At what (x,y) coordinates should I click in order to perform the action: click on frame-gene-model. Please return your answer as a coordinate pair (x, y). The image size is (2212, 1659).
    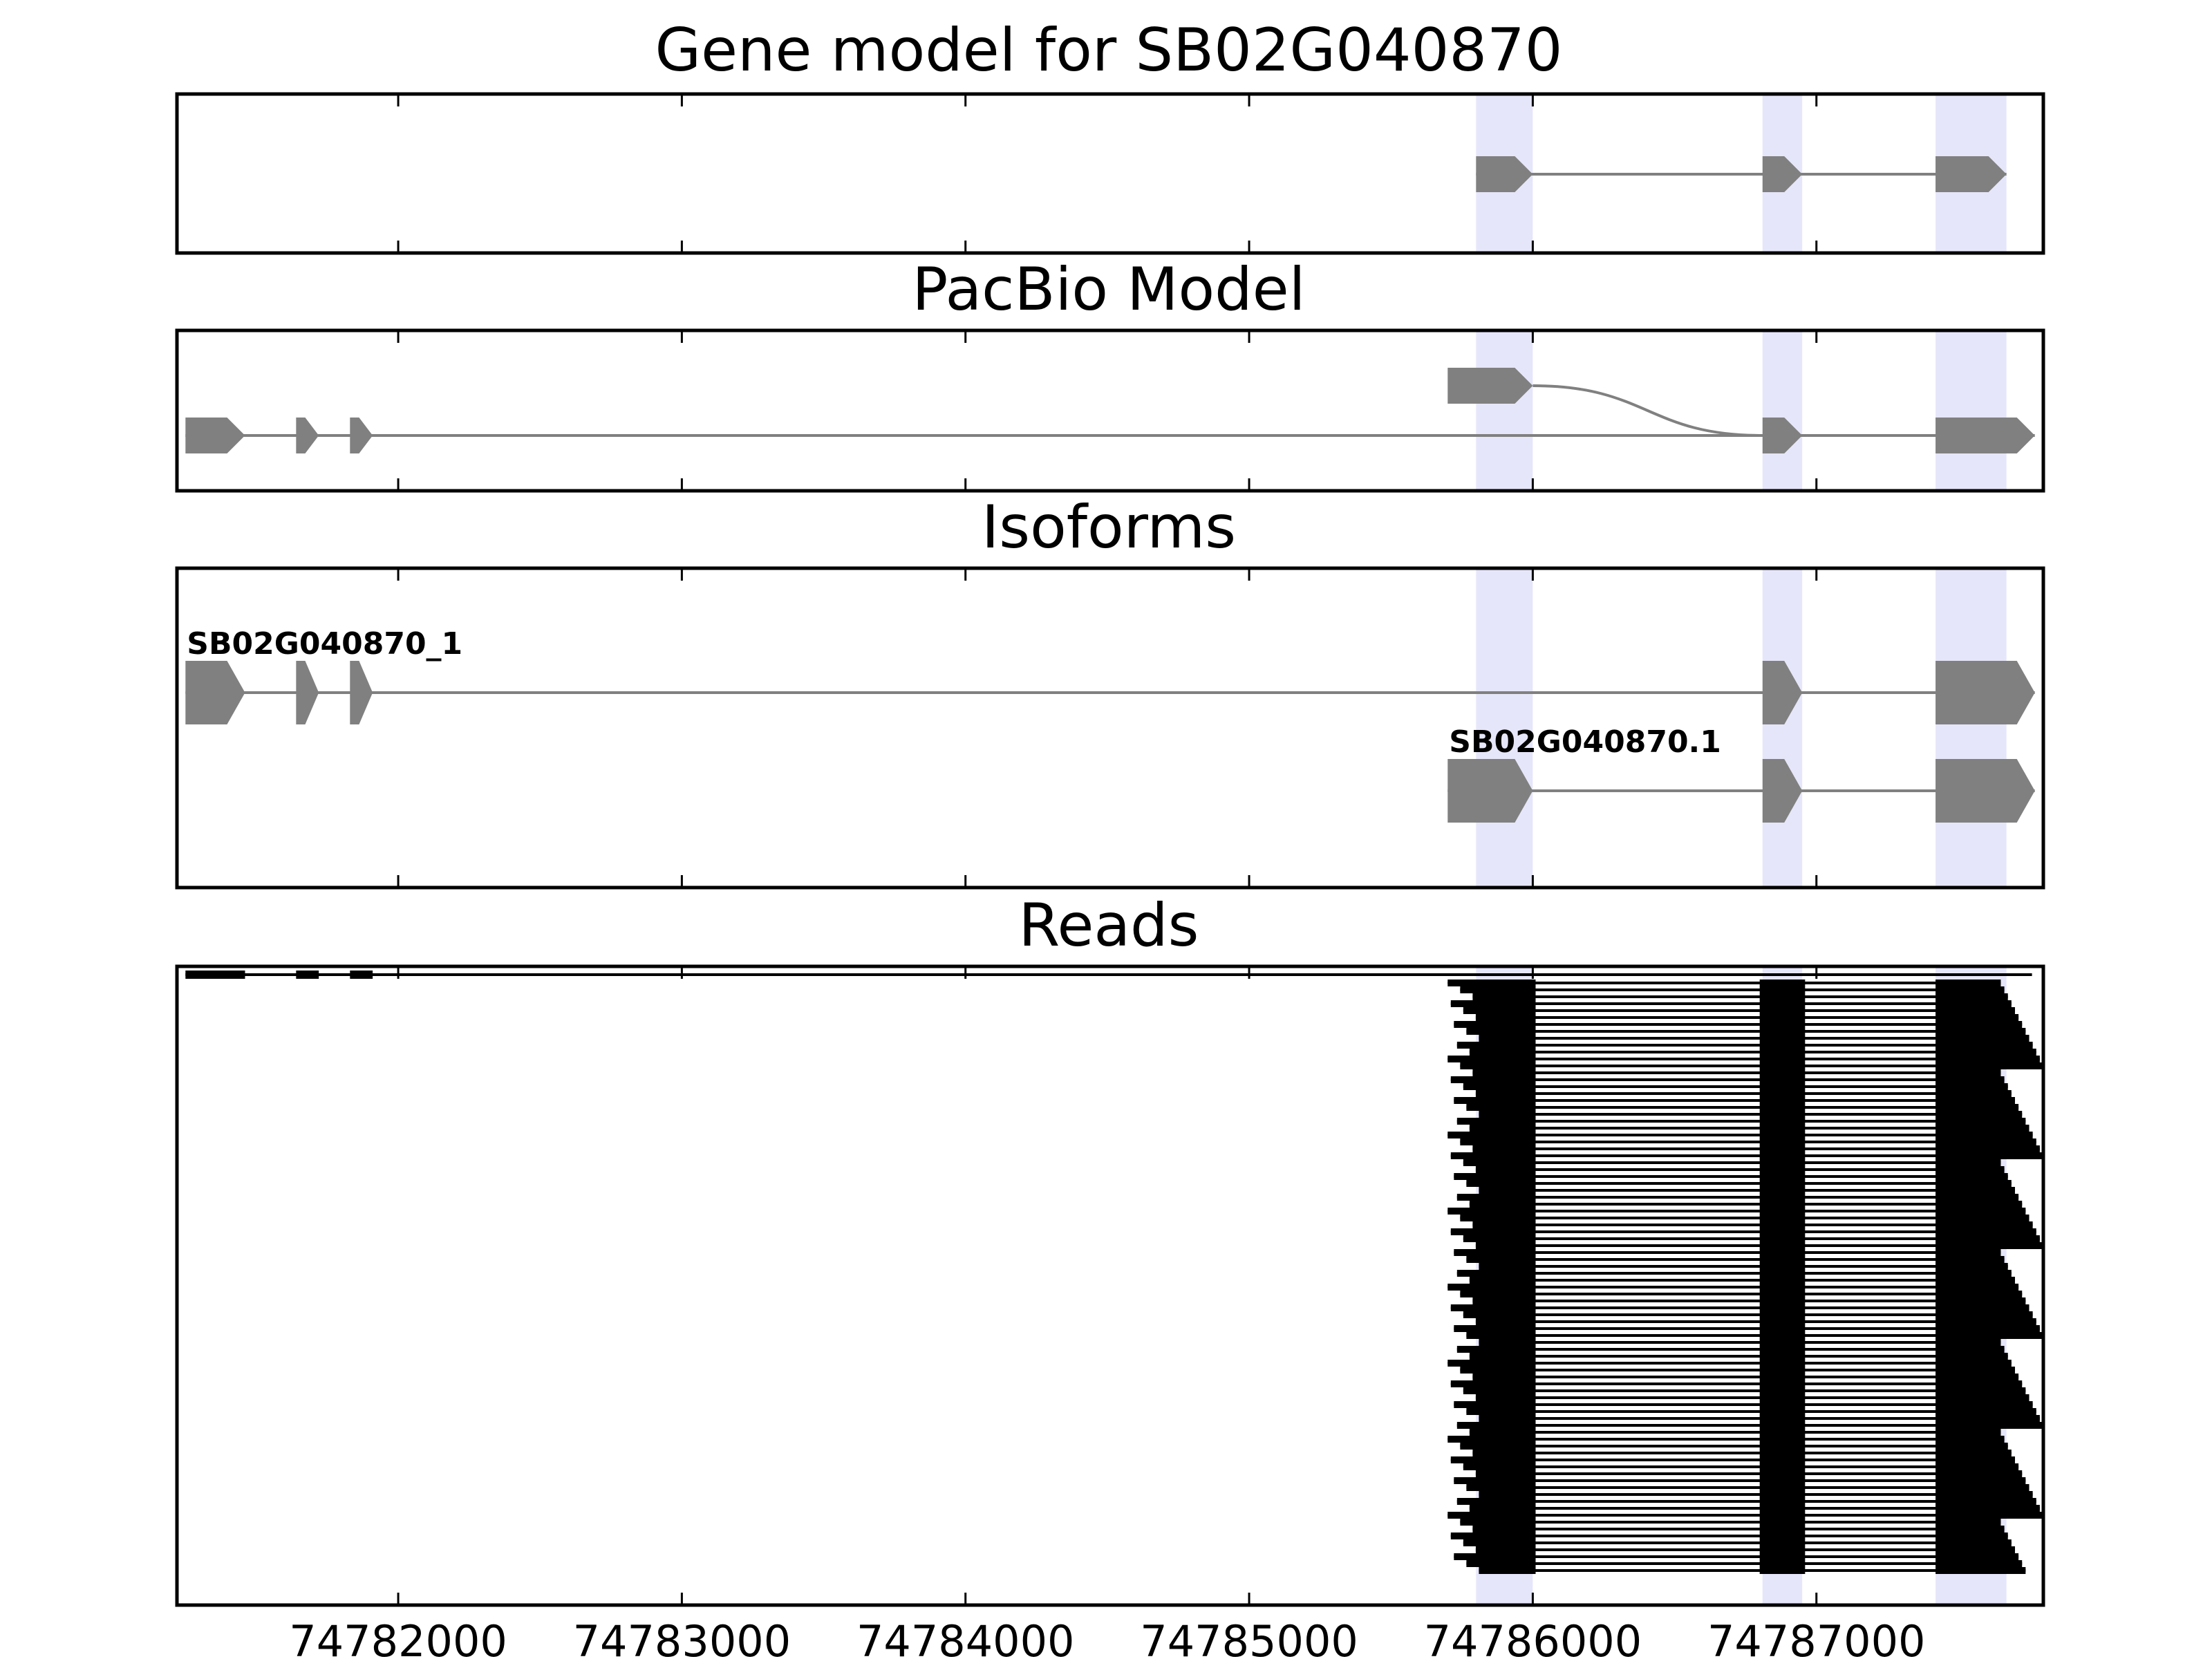
    Looking at the image, I should click on (1110, 174).